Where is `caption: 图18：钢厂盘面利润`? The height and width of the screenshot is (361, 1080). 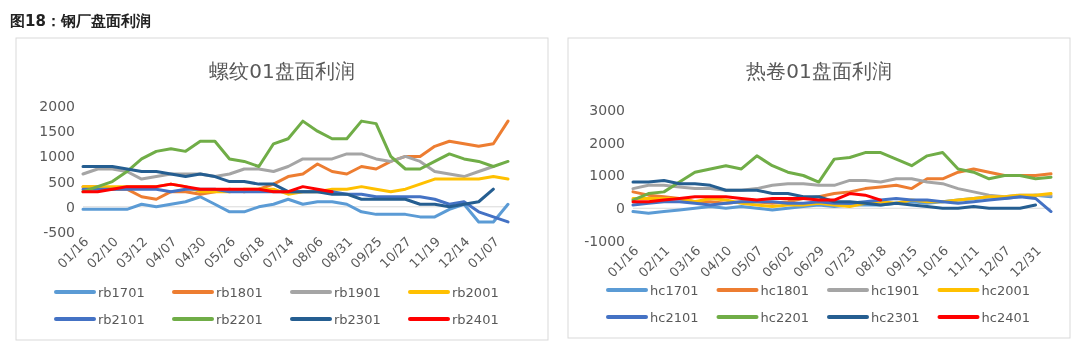 caption: 图18：钢厂盘面利润 is located at coordinates (80, 21).